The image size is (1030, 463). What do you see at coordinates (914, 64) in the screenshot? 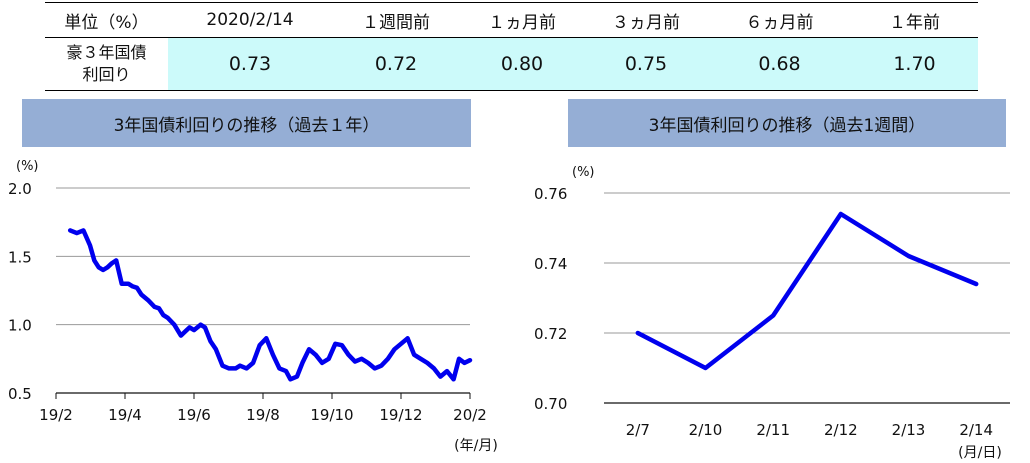
I see `table-cell: 1.70` at bounding box center [914, 64].